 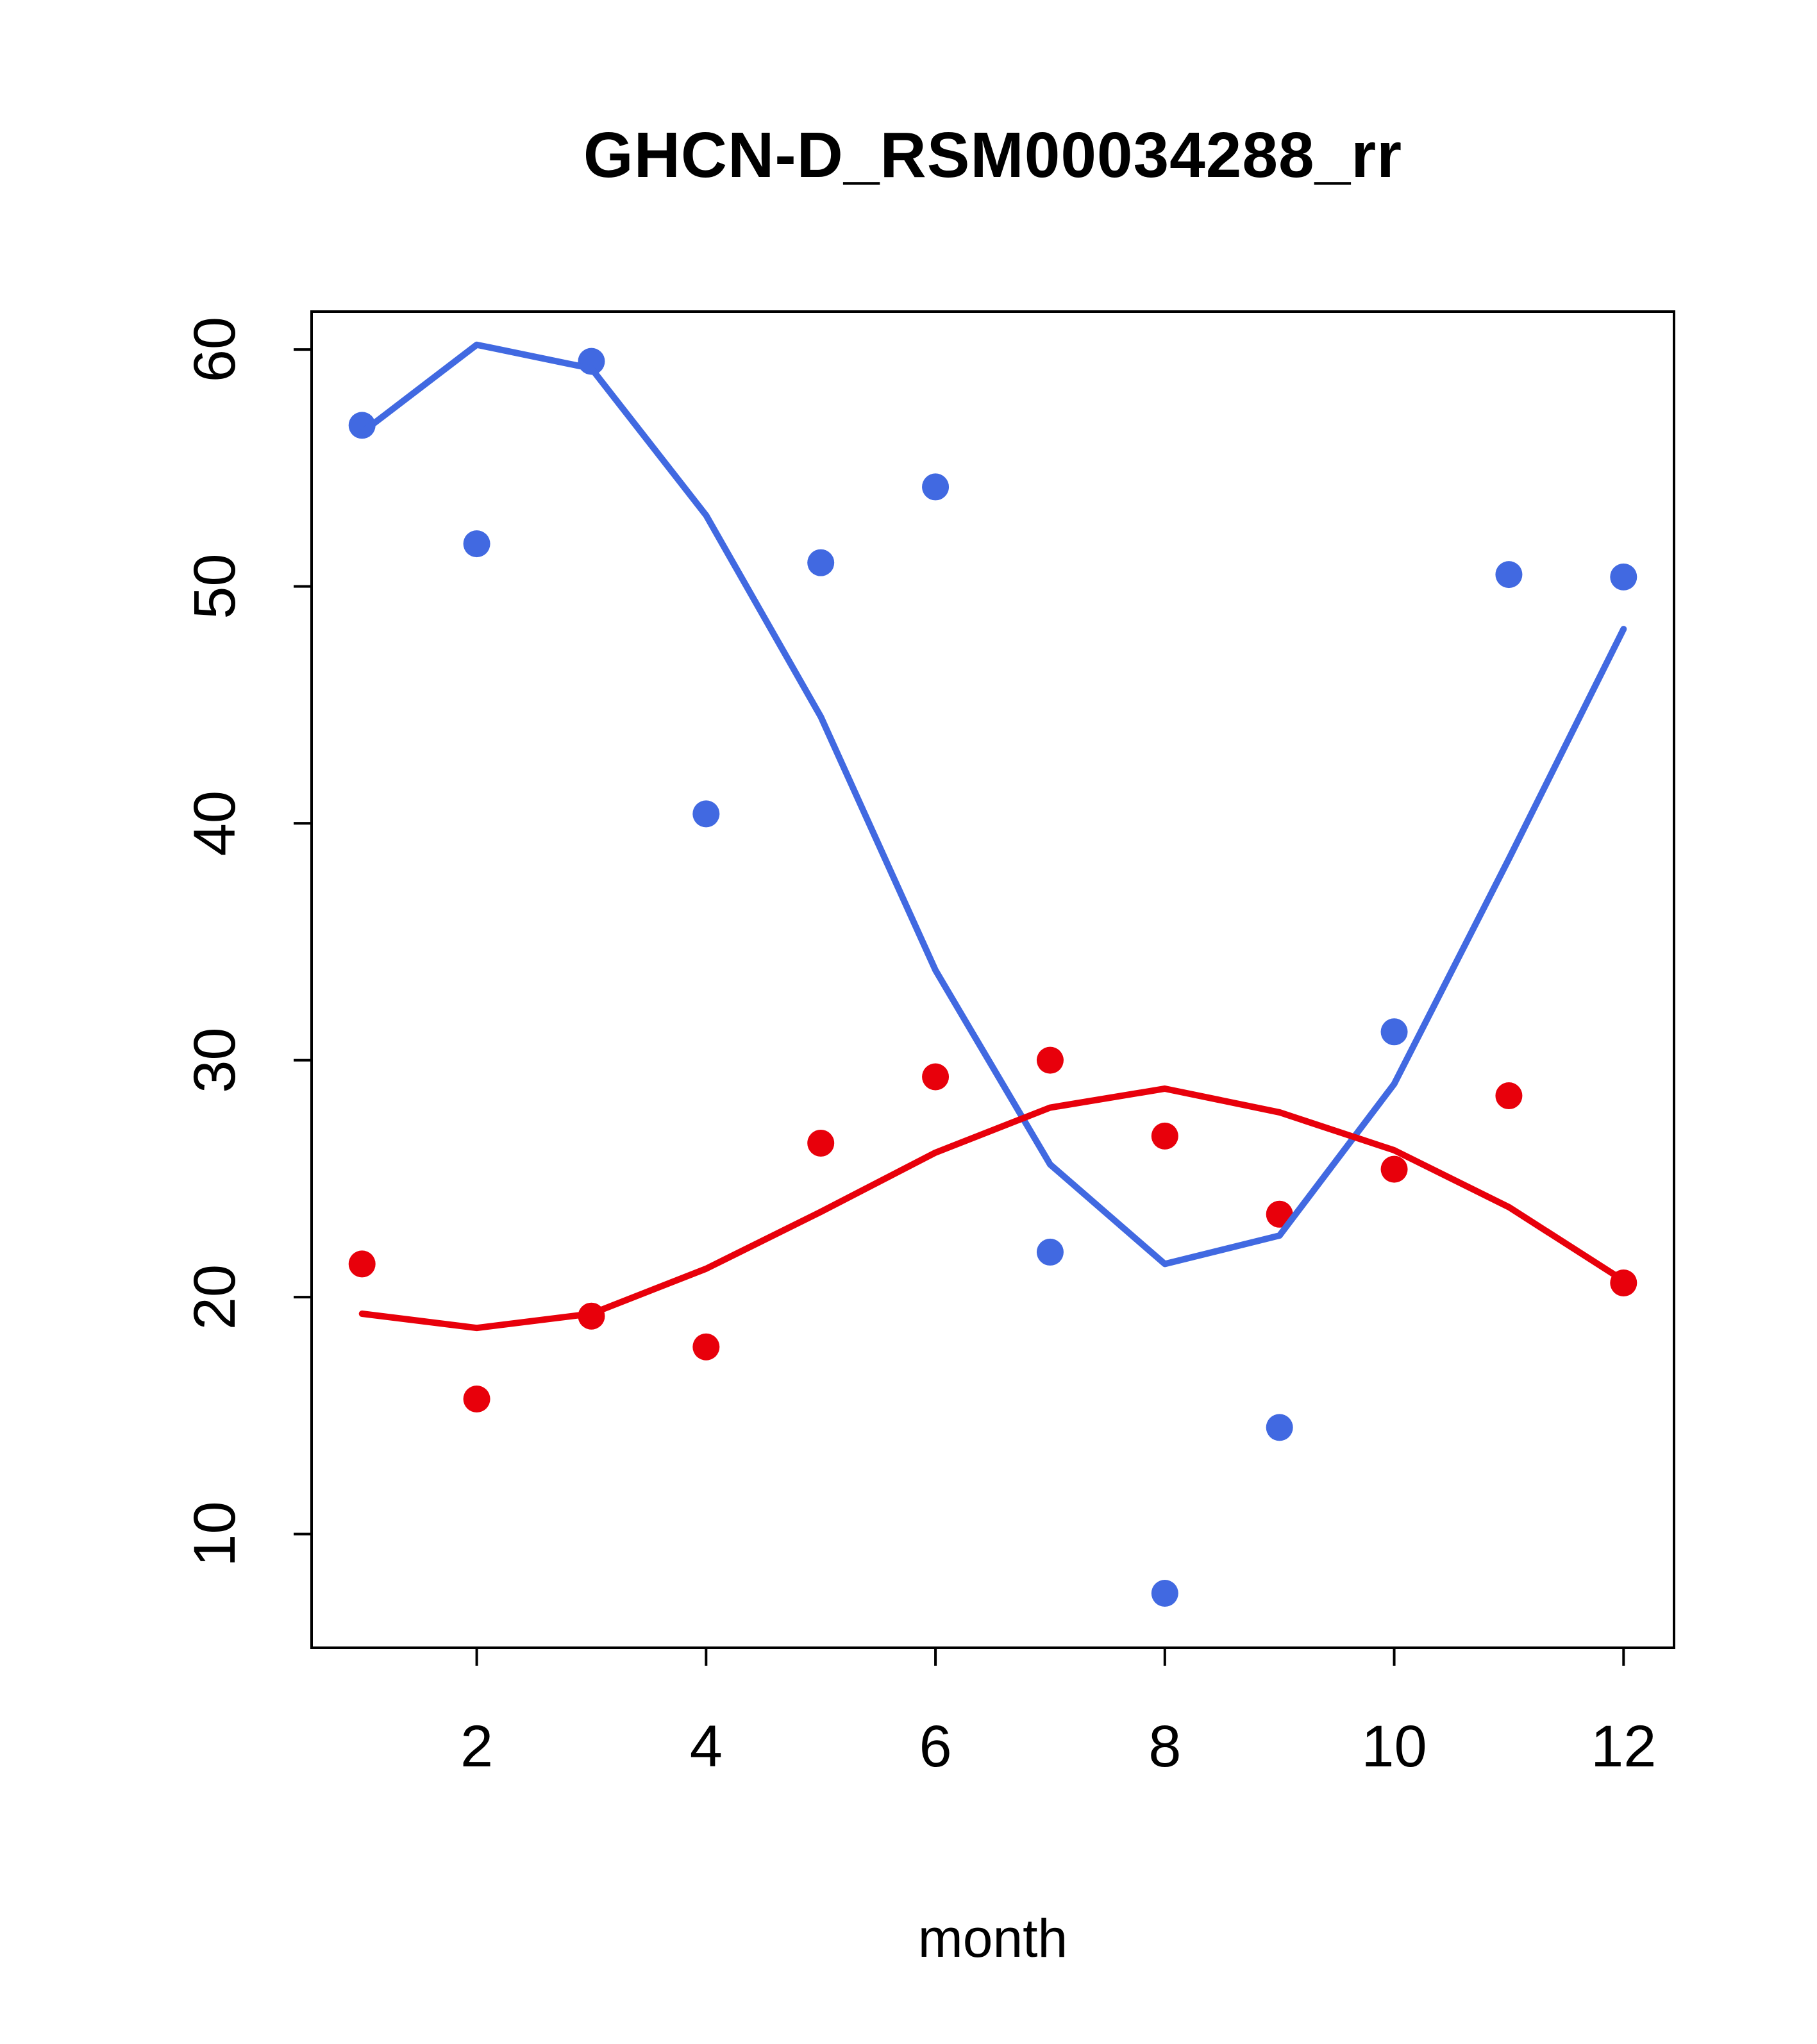 What do you see at coordinates (1165, 1746) in the screenshot?
I see `x-axis-tick-label: 8` at bounding box center [1165, 1746].